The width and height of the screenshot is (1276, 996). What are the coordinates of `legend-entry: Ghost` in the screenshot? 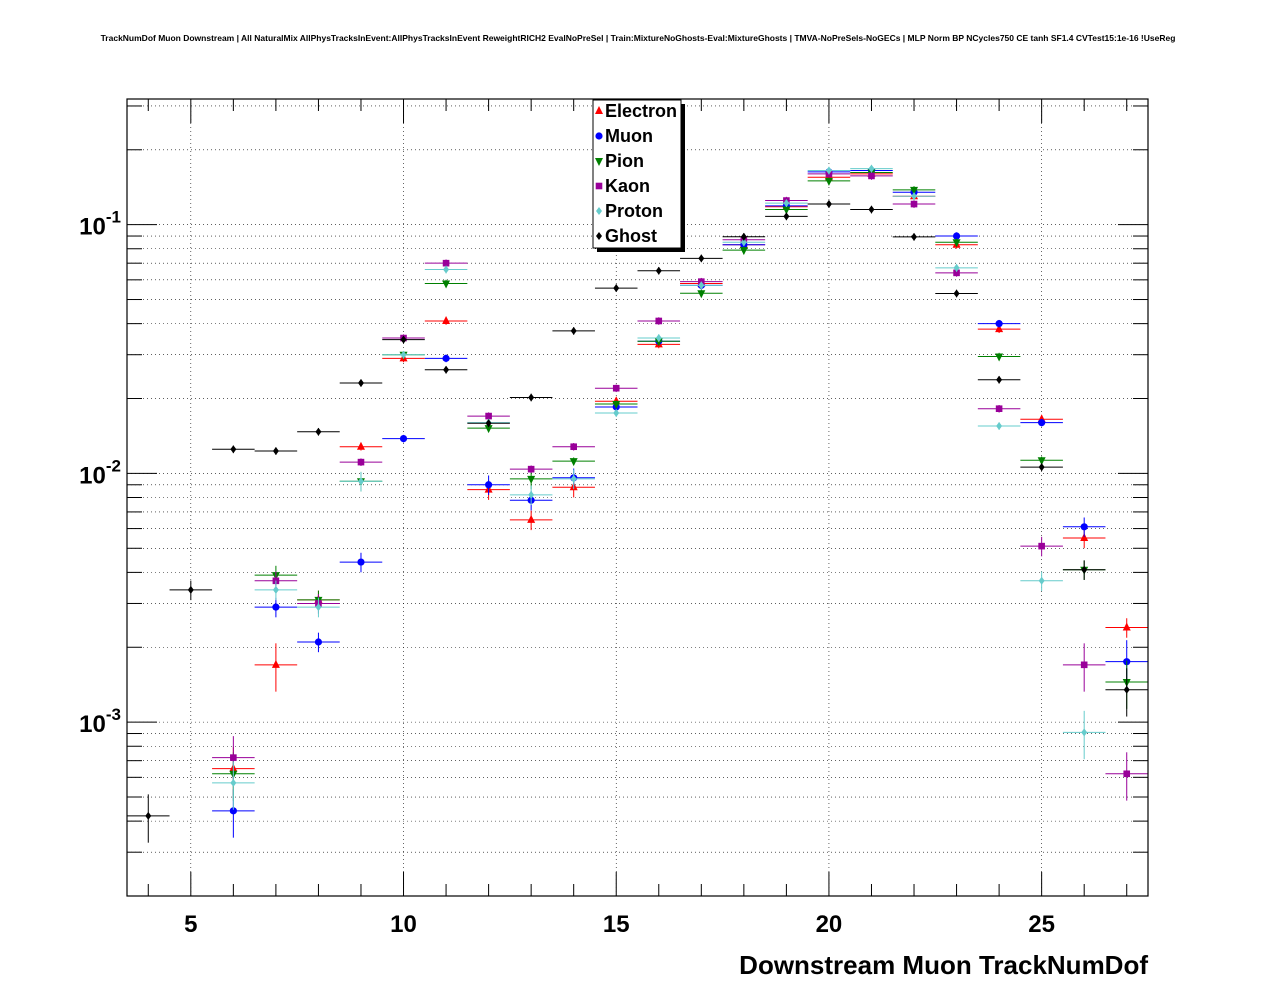 It's located at (626, 236).